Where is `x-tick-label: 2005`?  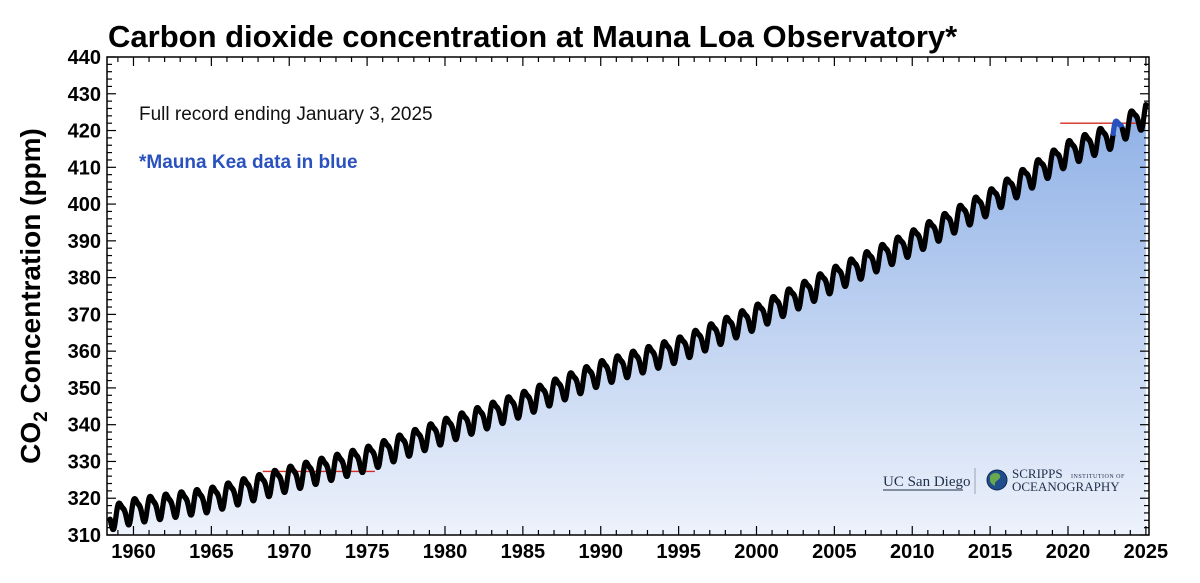
x-tick-label: 2005 is located at coordinates (834, 552).